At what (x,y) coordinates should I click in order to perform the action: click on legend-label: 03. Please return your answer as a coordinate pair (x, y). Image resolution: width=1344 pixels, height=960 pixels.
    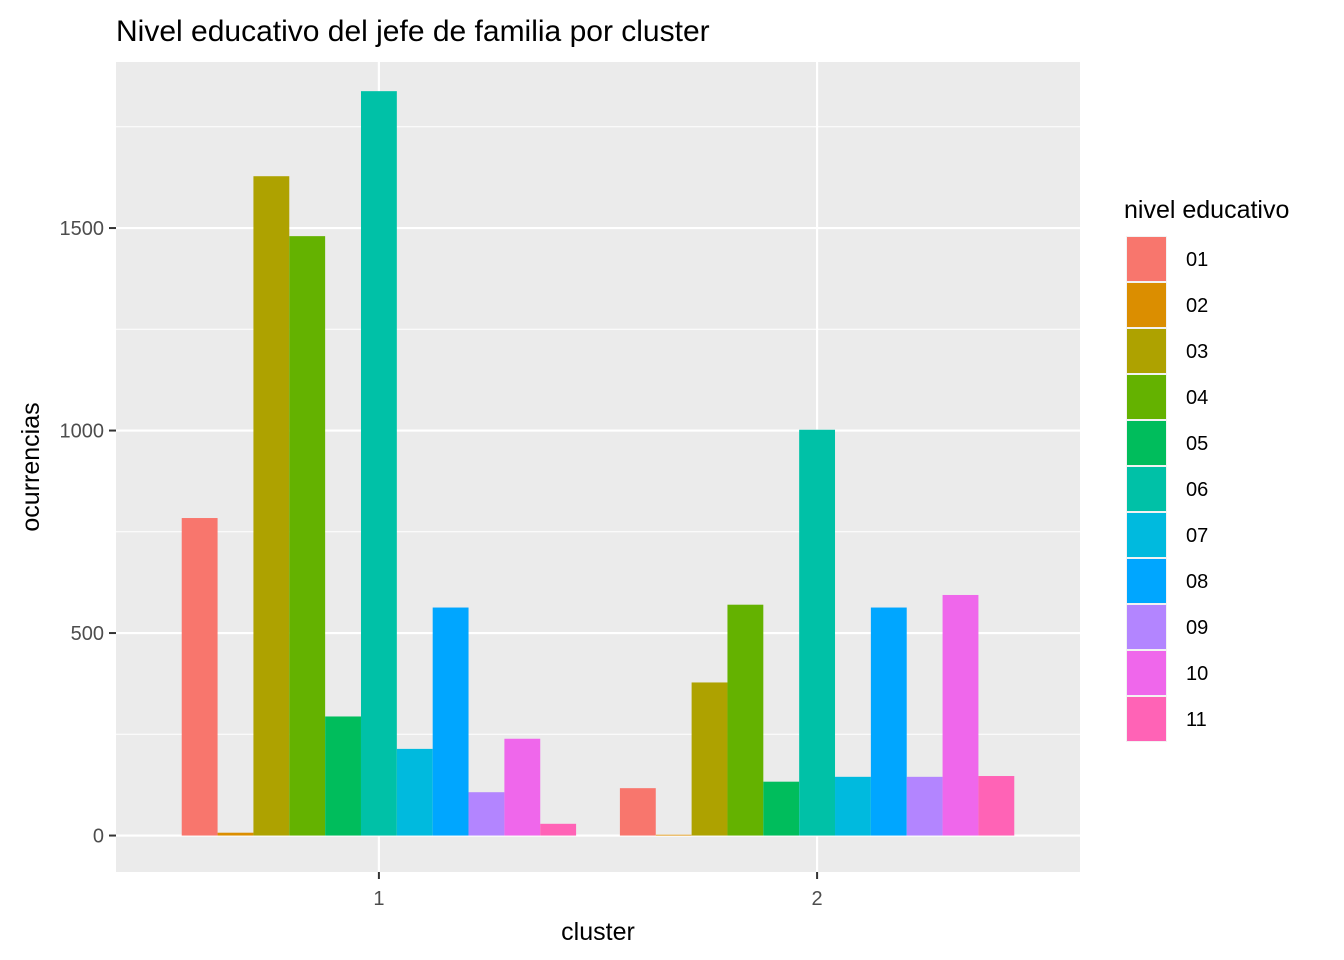
    Looking at the image, I should click on (1197, 352).